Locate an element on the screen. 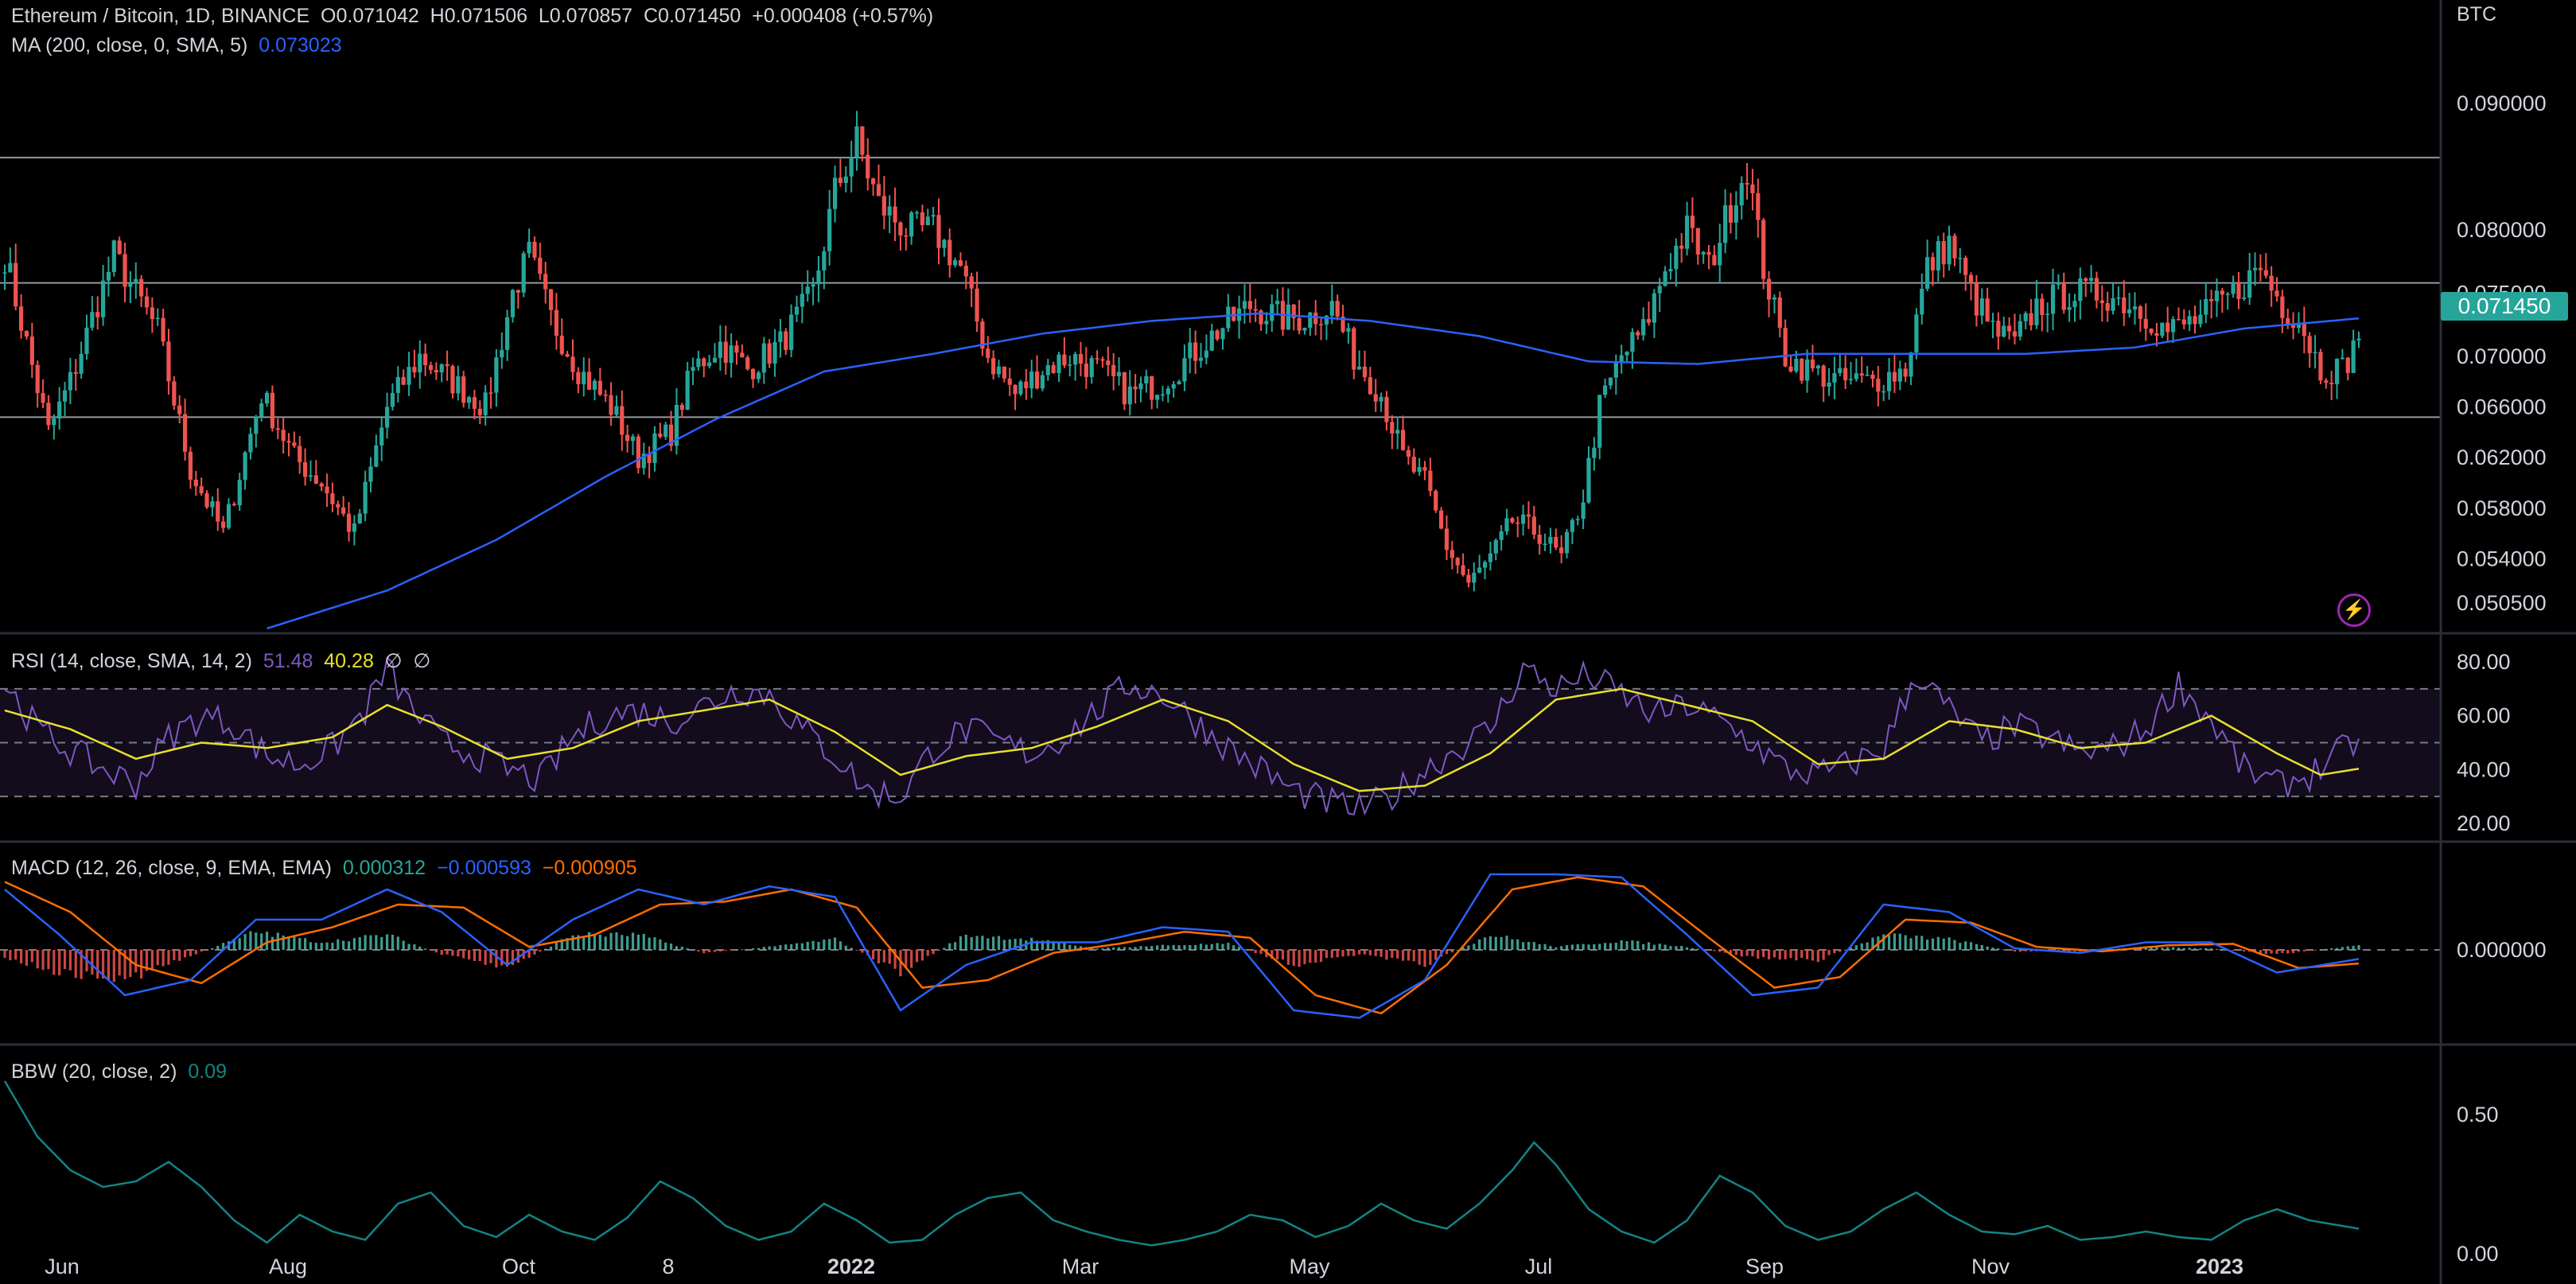 This screenshot has width=2576, height=1284. high-value: H0.071506 is located at coordinates (479, 16).